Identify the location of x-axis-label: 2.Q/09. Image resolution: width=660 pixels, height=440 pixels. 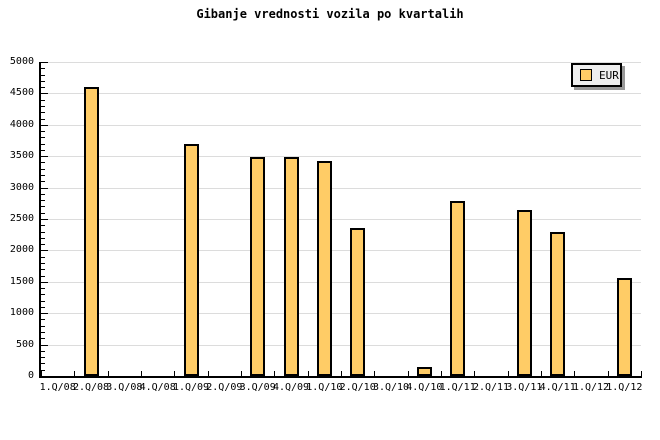
(224, 387).